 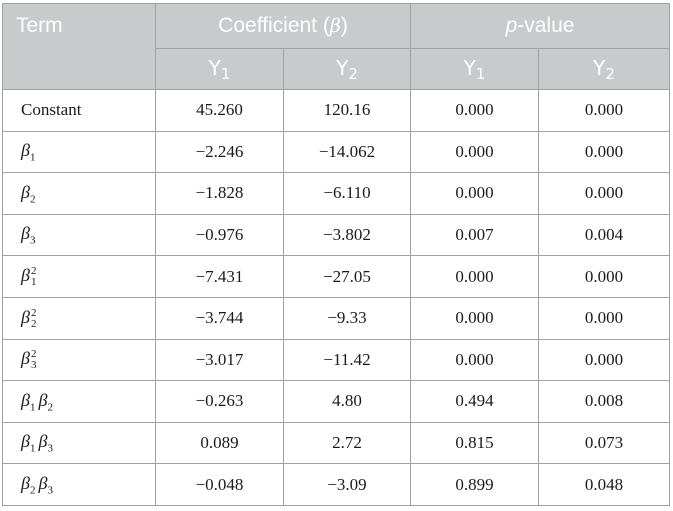 I want to click on p-y2-cell: 0.004, so click(x=604, y=235).